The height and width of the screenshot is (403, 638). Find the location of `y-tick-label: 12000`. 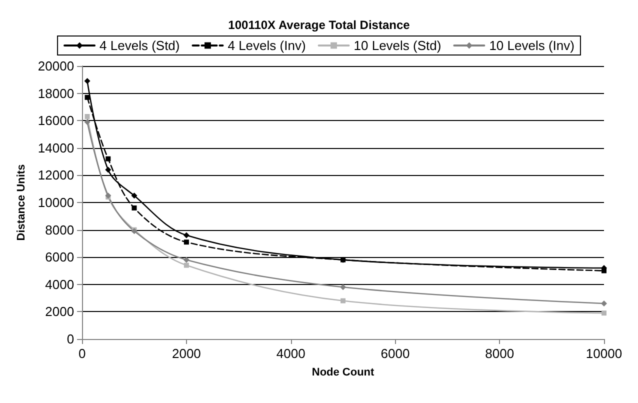

y-tick-label: 12000 is located at coordinates (56, 175).